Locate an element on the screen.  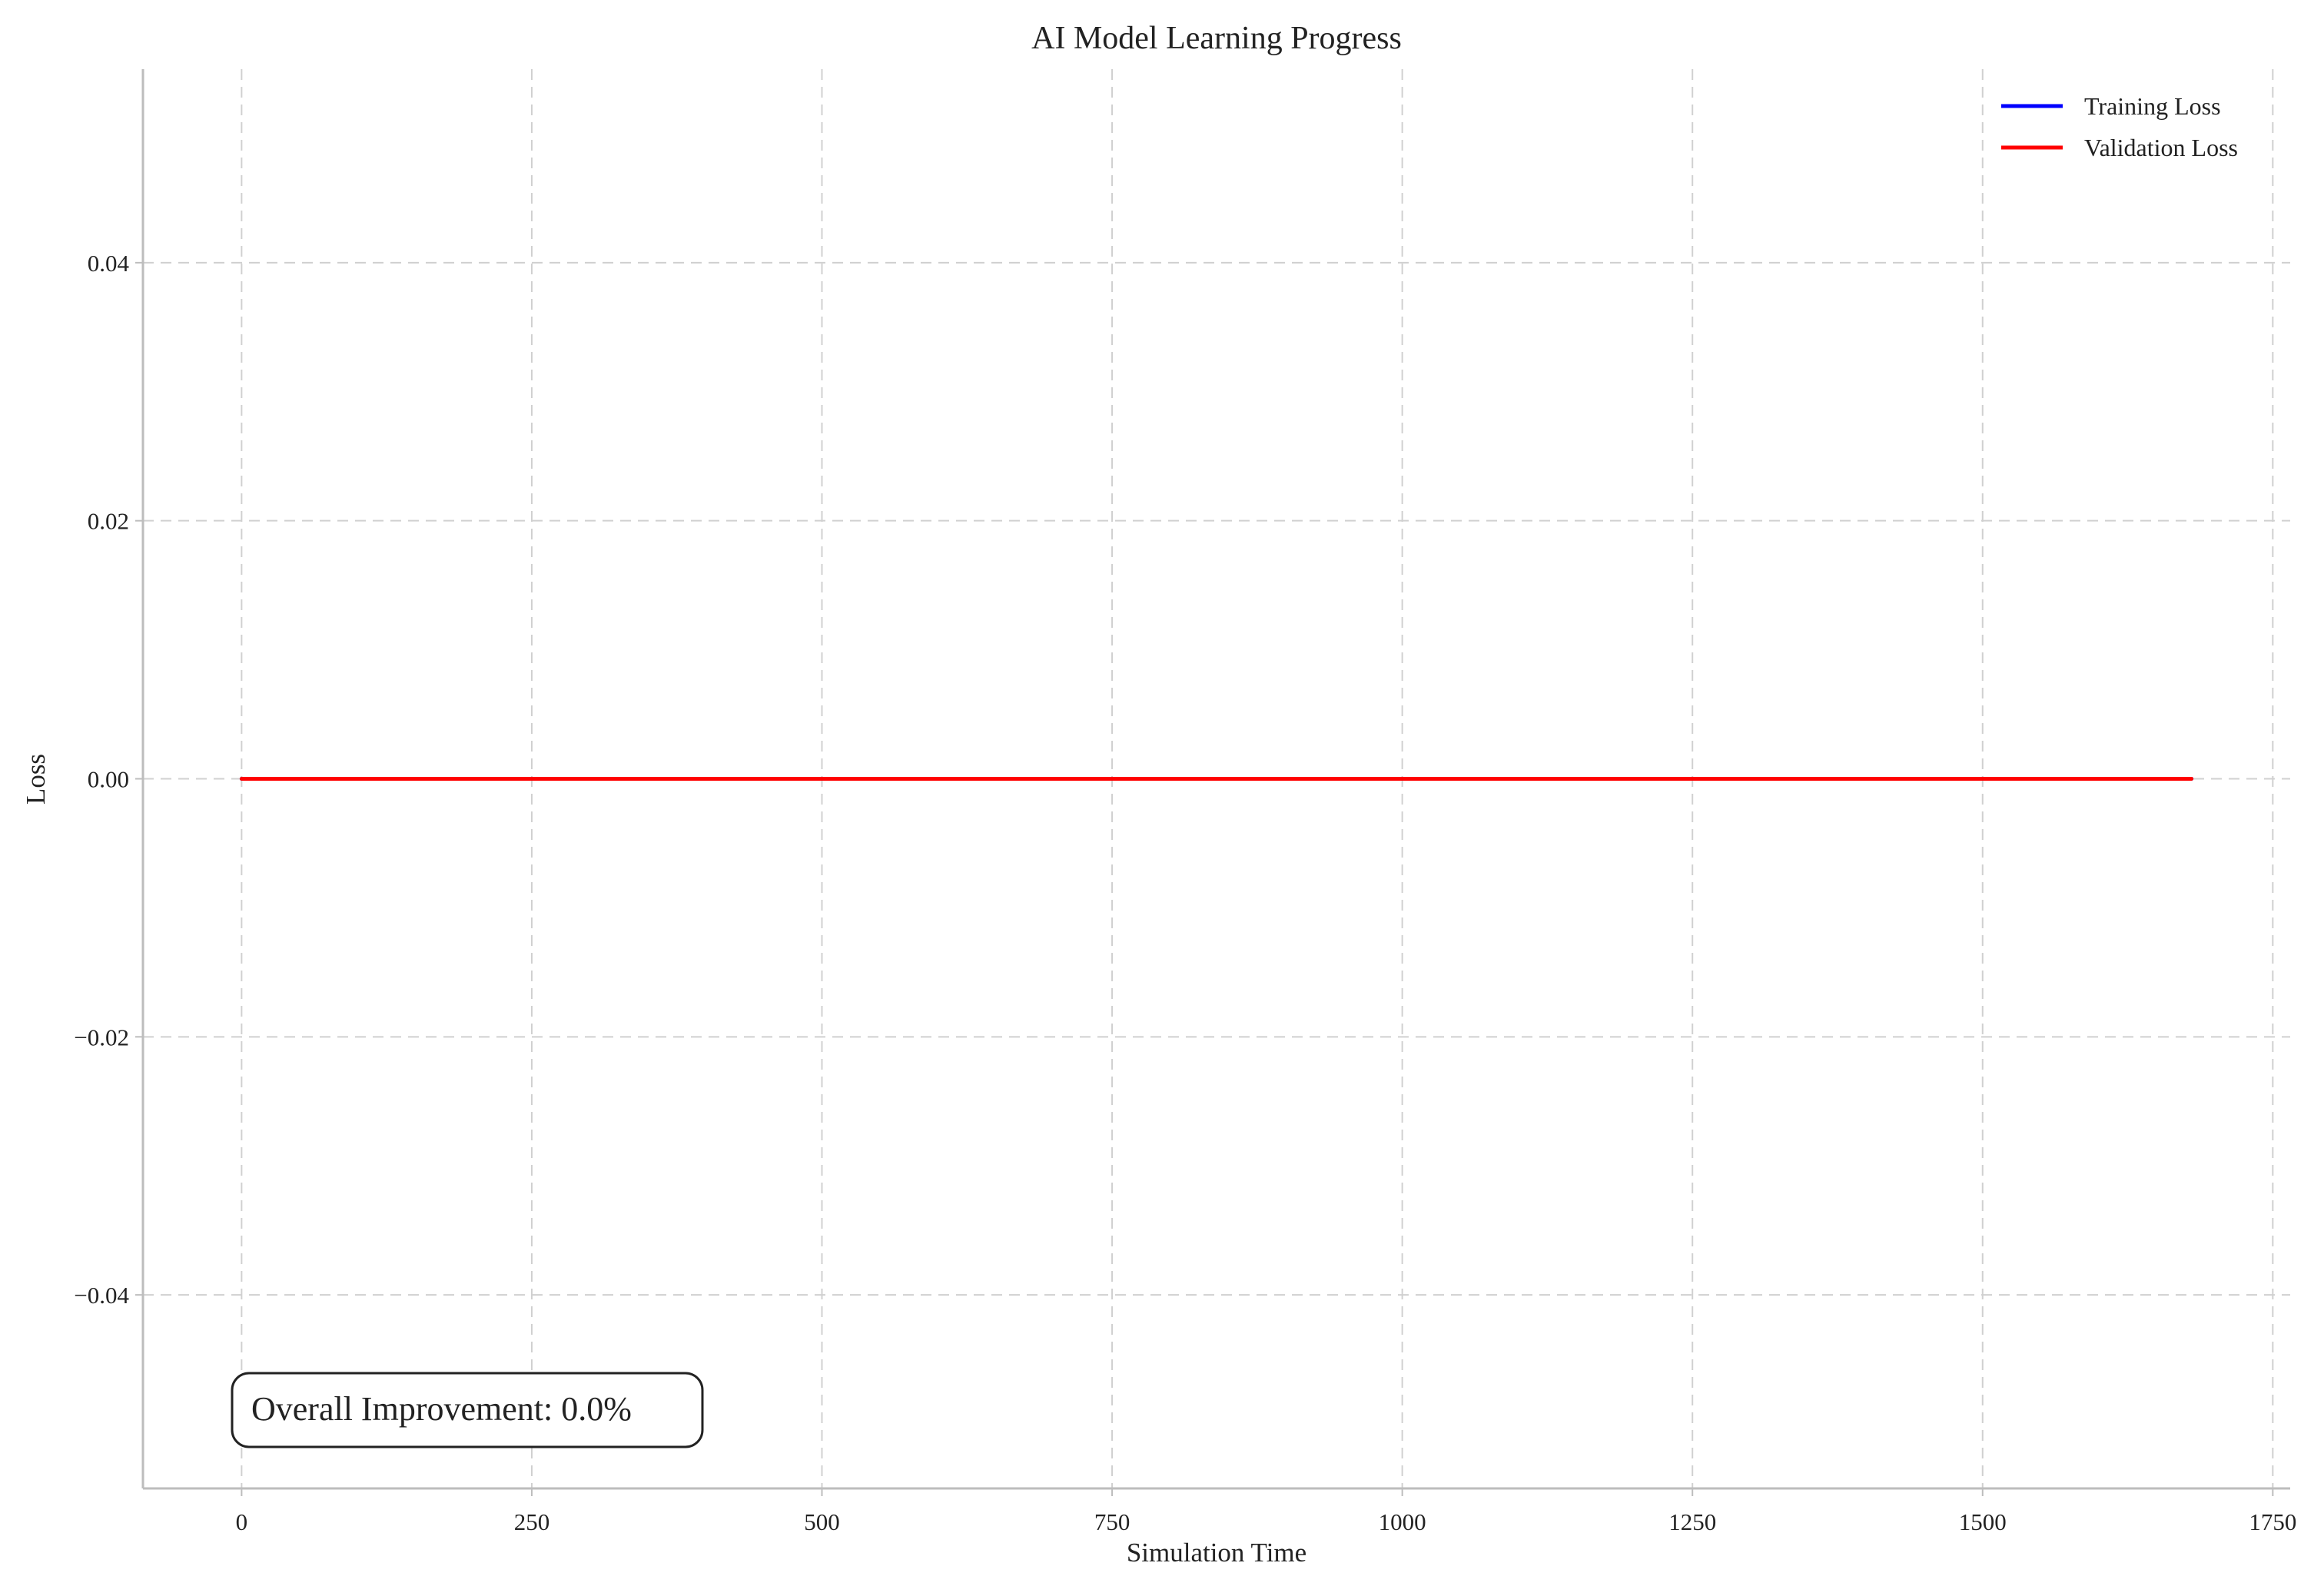
y-tick-label: −0.02 is located at coordinates (101, 1037).